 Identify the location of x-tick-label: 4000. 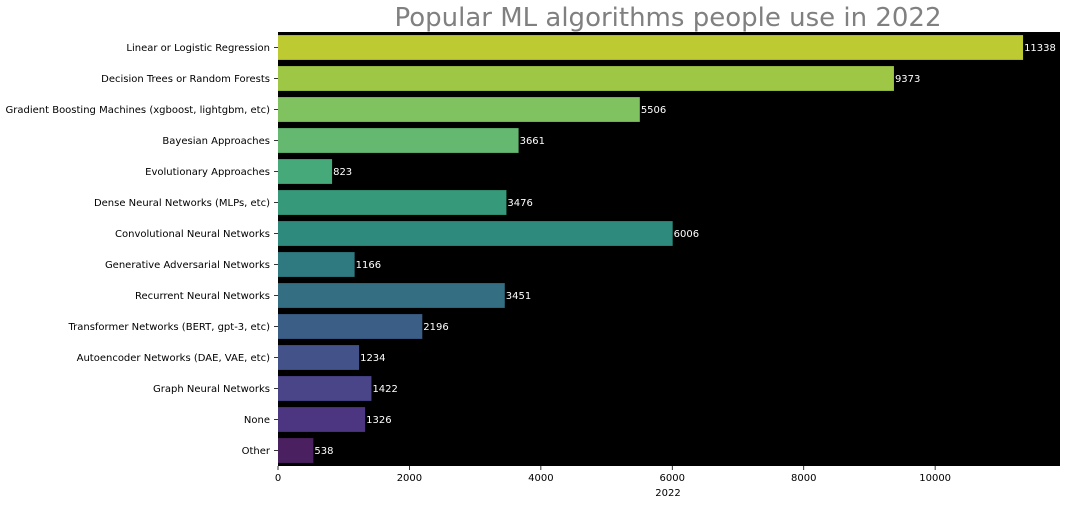
(540, 478).